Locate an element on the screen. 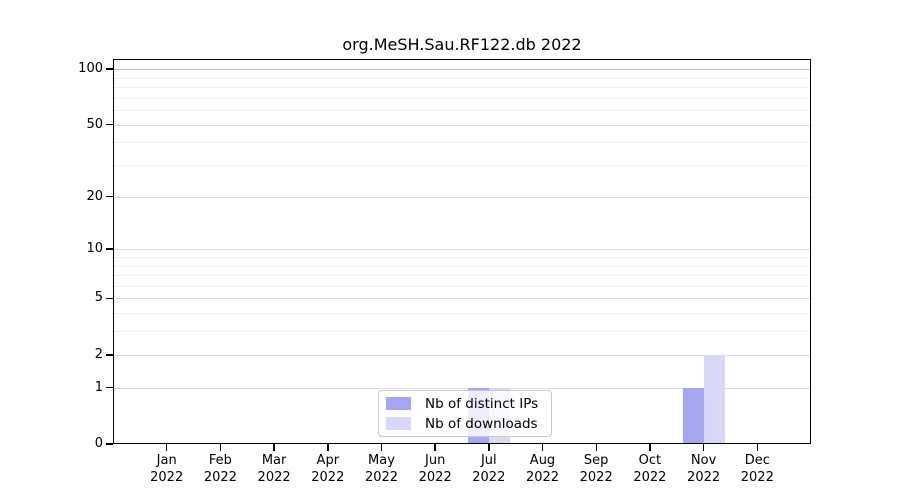 The width and height of the screenshot is (900, 500). legend-item-distinct-ips: Nb of distinct IPs is located at coordinates (468, 404).